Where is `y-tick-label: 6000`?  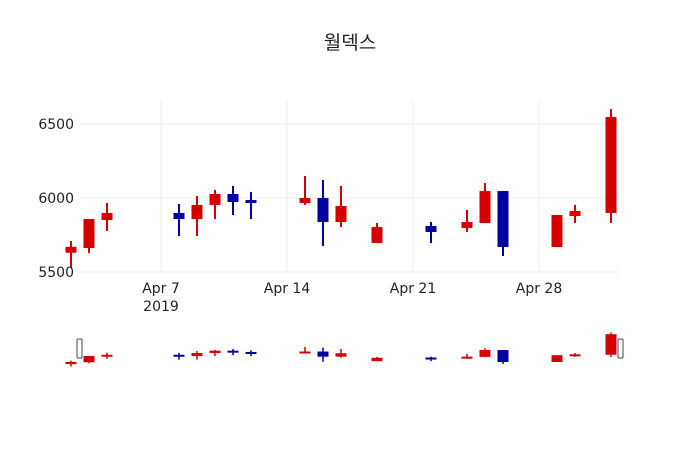 y-tick-label: 6000 is located at coordinates (56, 199).